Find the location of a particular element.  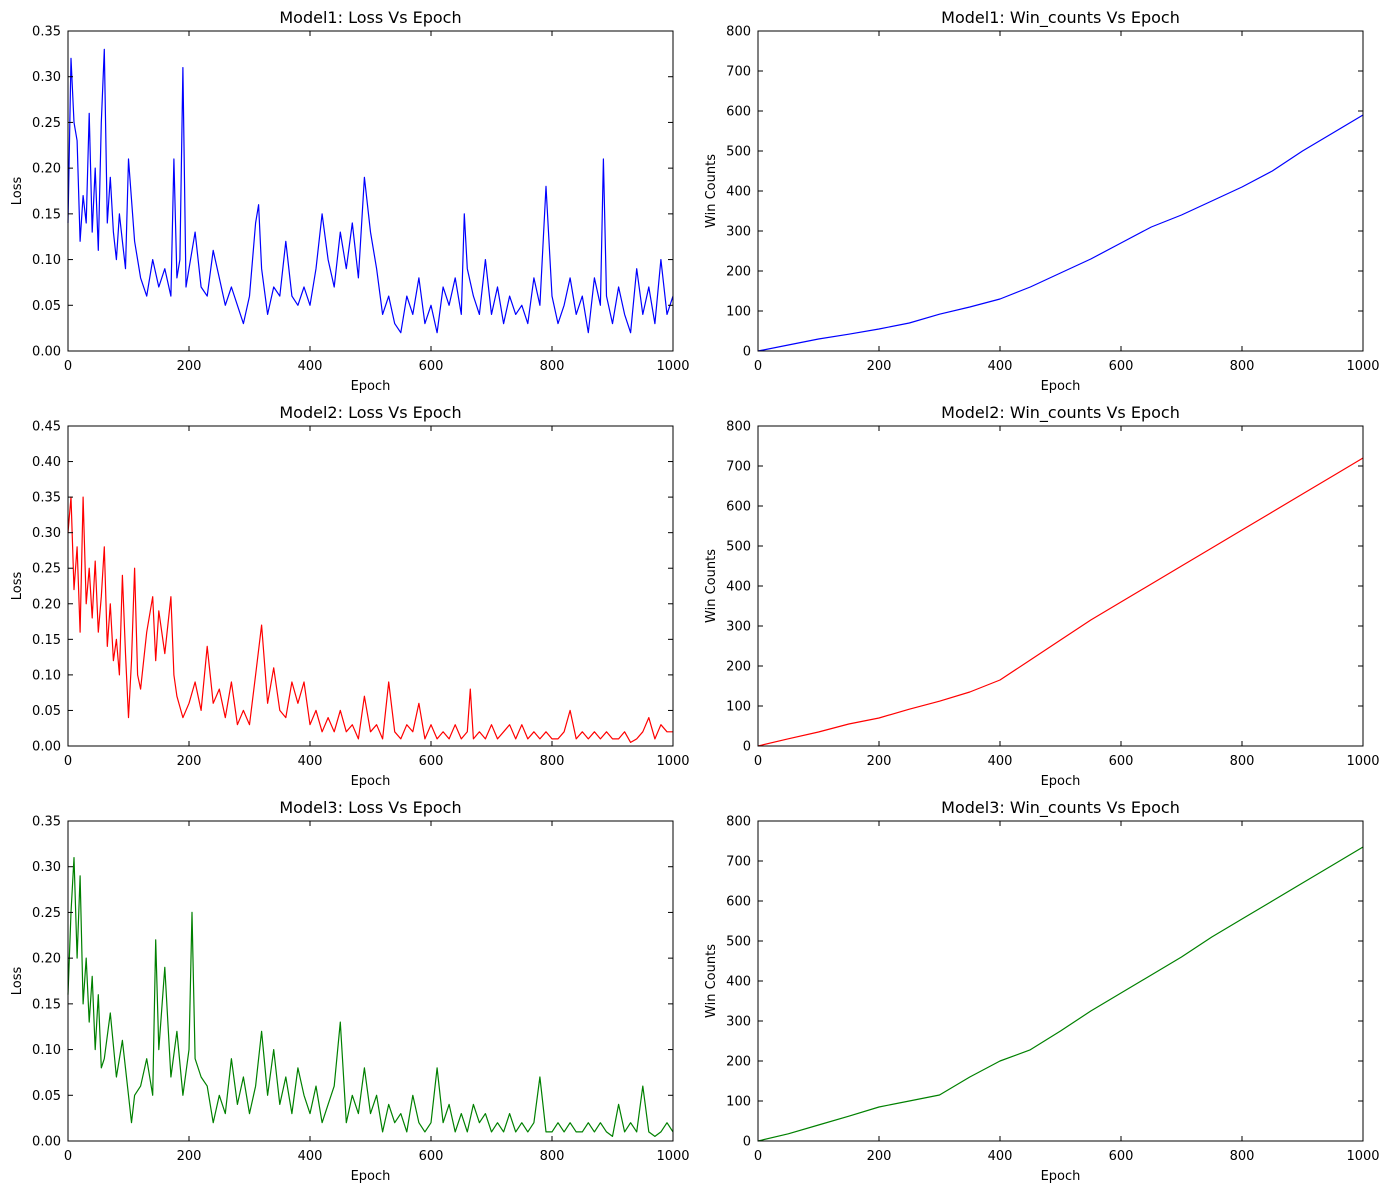

chart-title: Model3: Loss Vs Epoch is located at coordinates (370, 807).